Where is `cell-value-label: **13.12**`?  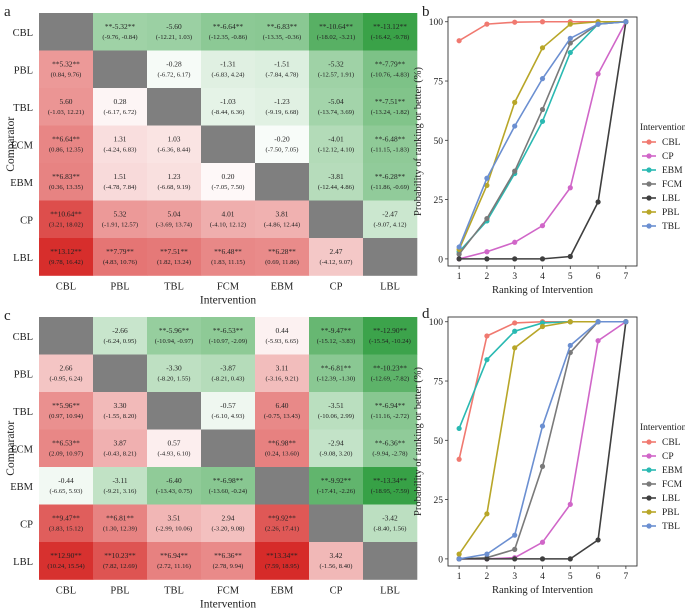
cell-value-label: **13.12** is located at coordinates (66, 251).